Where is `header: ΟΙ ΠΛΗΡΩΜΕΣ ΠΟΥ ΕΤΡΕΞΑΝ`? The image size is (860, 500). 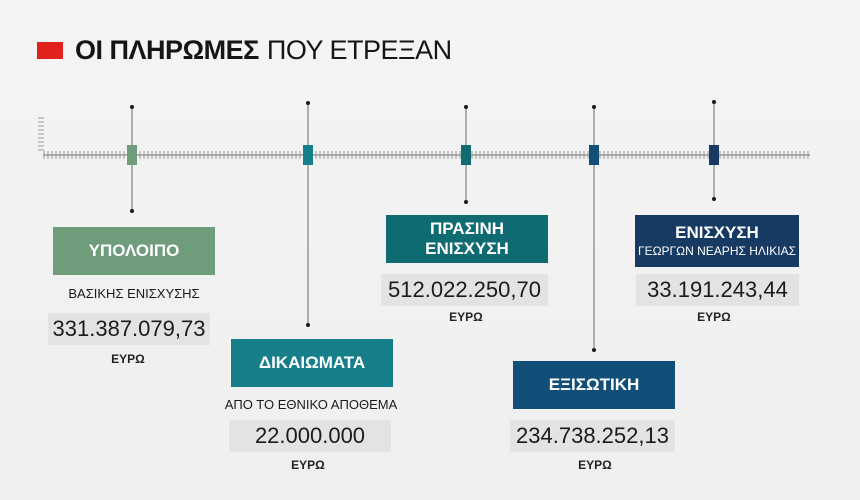 header: ΟΙ ΠΛΗΡΩΜΕΣ ΠΟΥ ΕΤΡΕΞΑΝ is located at coordinates (244, 50).